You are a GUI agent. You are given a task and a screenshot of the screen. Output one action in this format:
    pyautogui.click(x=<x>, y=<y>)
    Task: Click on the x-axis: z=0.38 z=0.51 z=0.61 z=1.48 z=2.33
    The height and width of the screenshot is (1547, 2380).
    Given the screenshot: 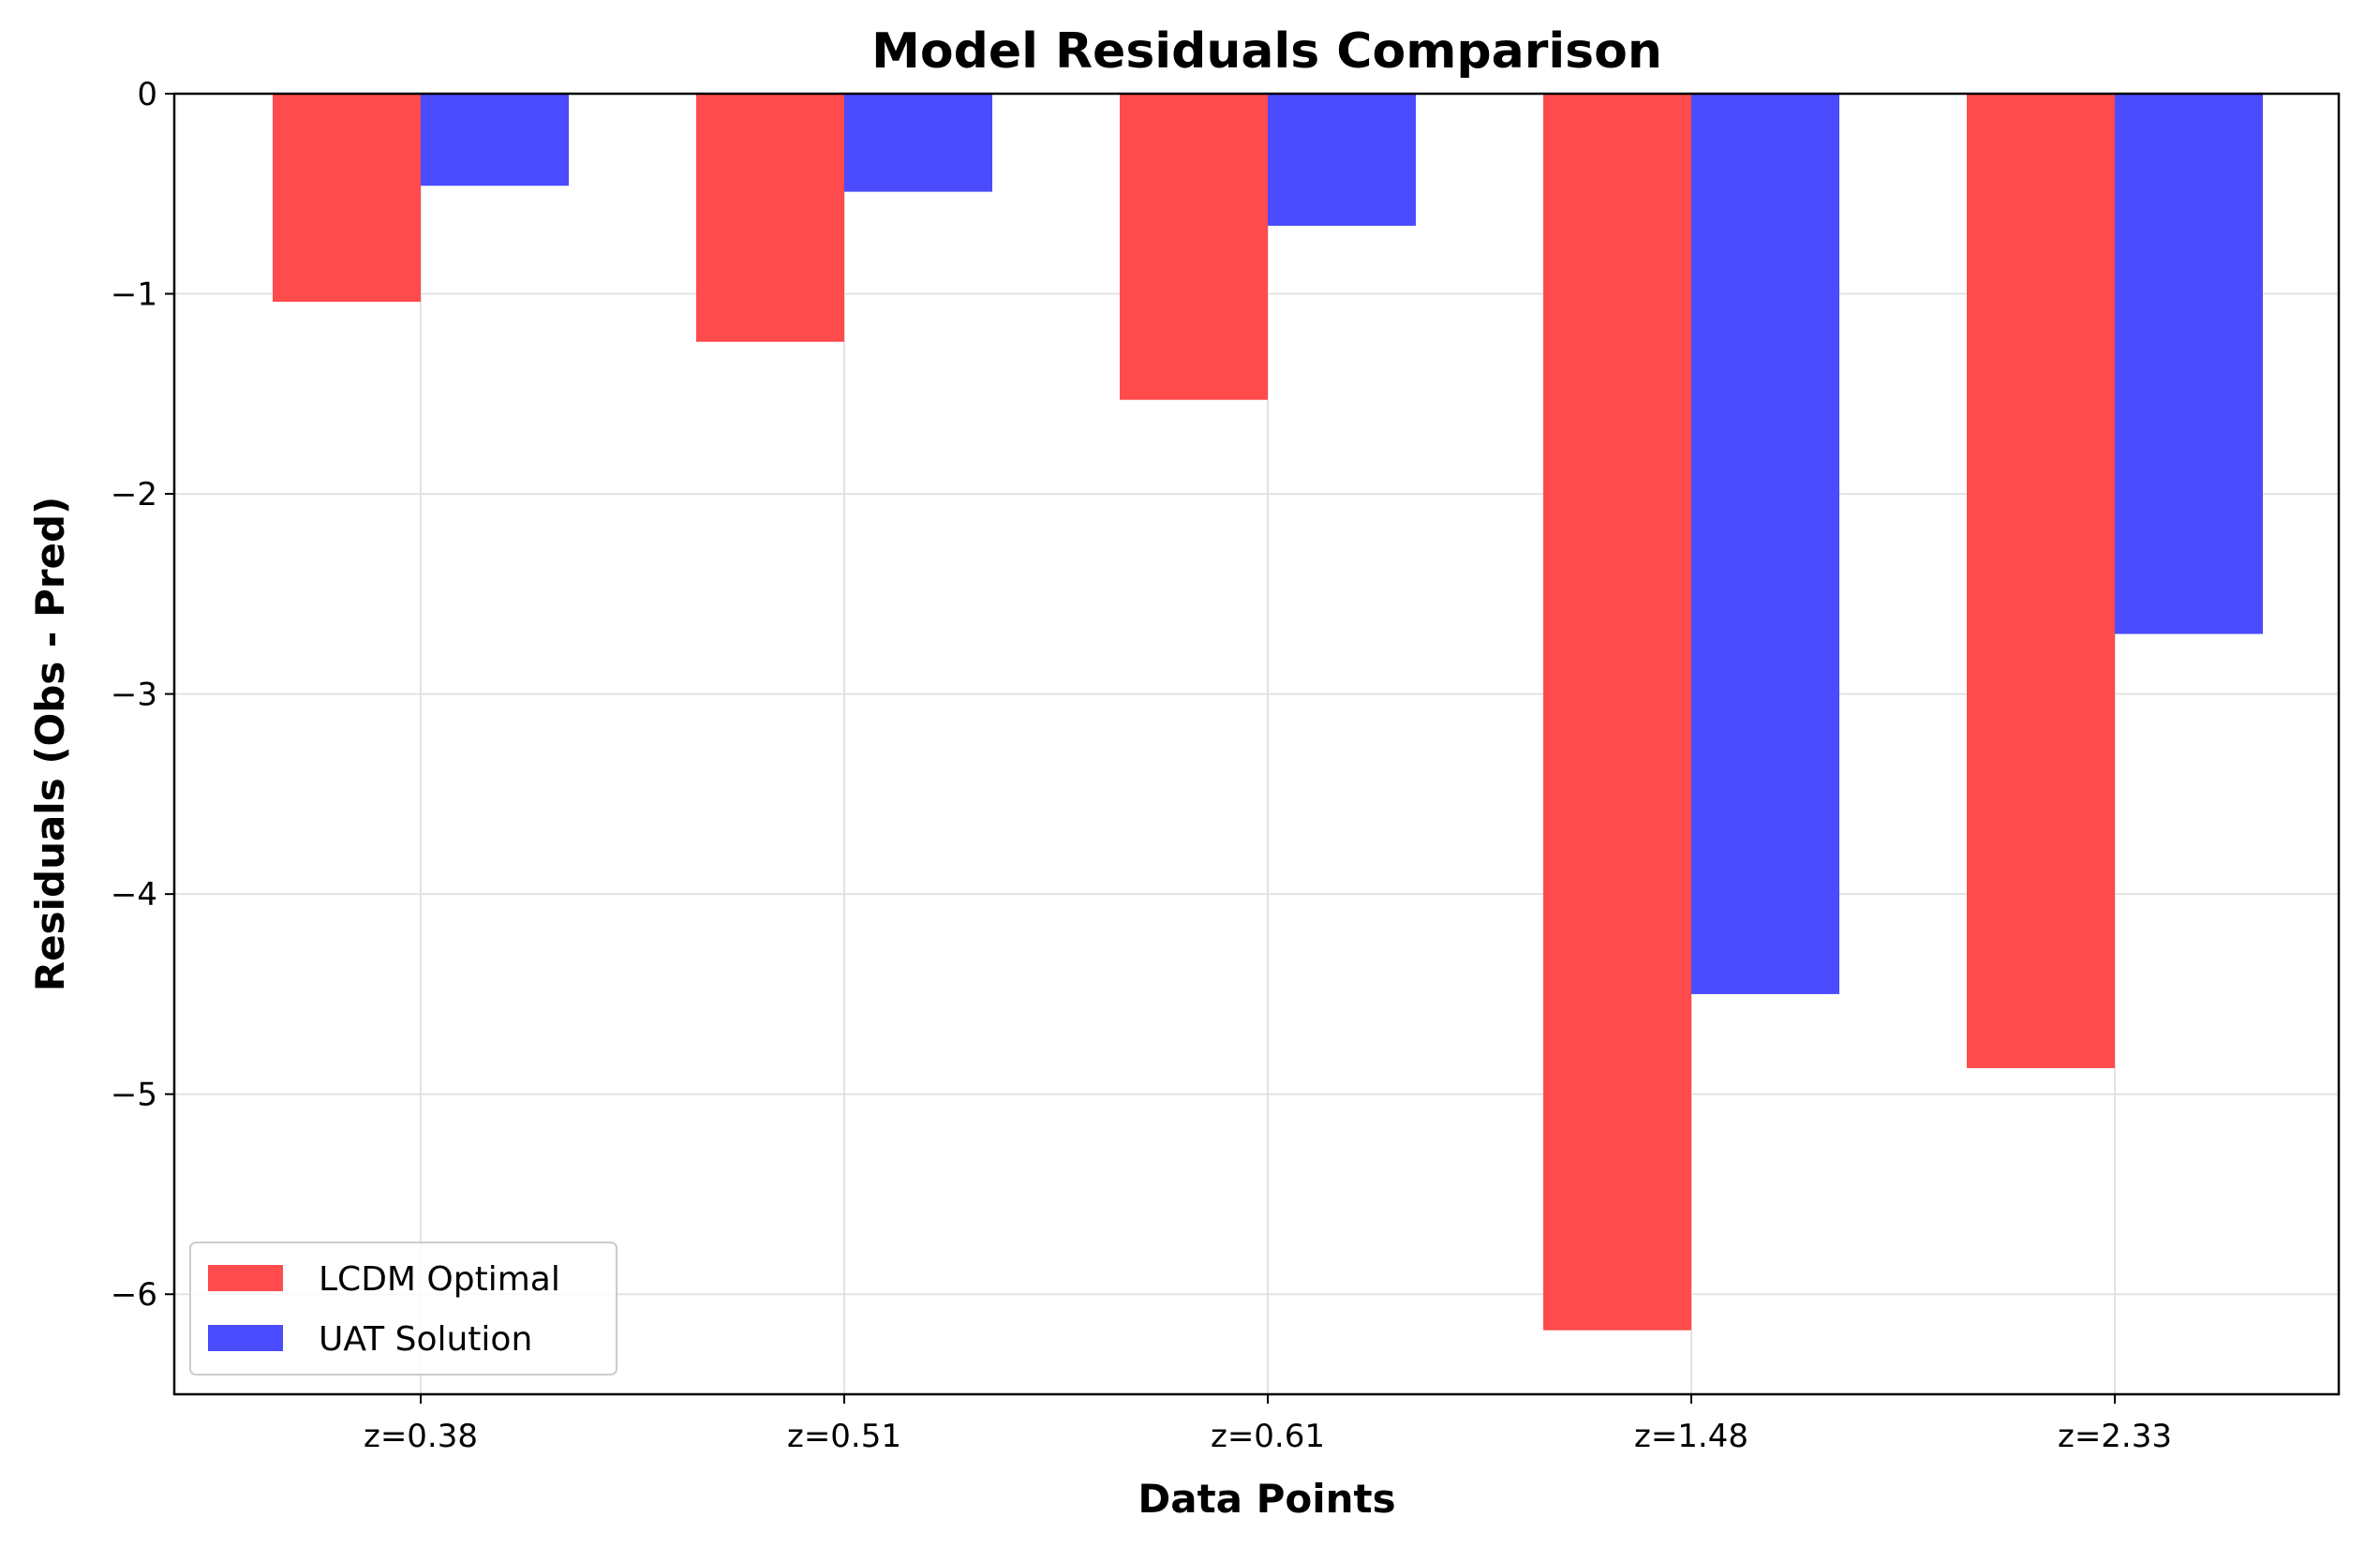 What is the action you would take?
    pyautogui.click(x=1268, y=1424)
    